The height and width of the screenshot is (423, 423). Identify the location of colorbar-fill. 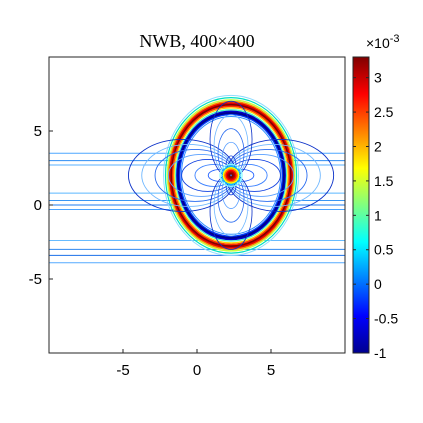
(361, 205).